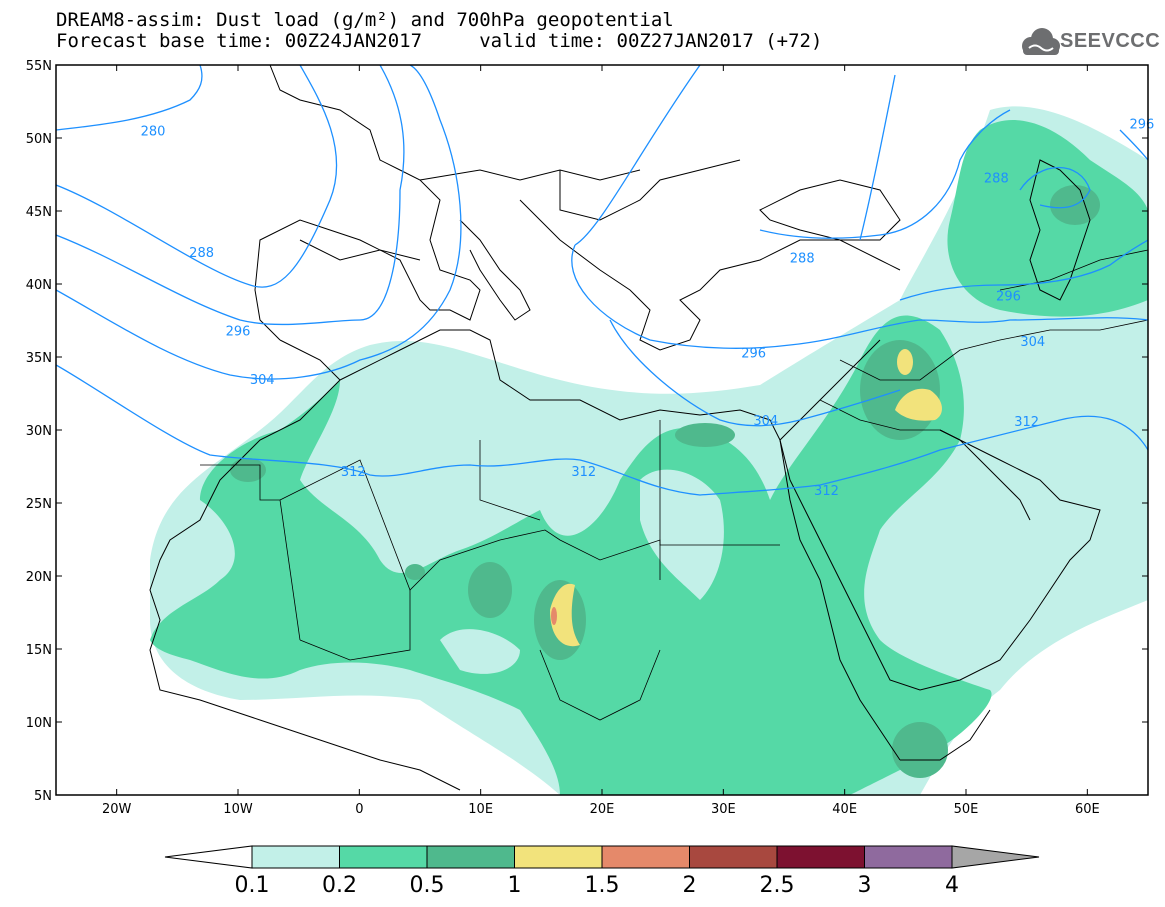 The height and width of the screenshot is (907, 1165). What do you see at coordinates (995, 857) in the screenshot?
I see `colorbar-over-triangle` at bounding box center [995, 857].